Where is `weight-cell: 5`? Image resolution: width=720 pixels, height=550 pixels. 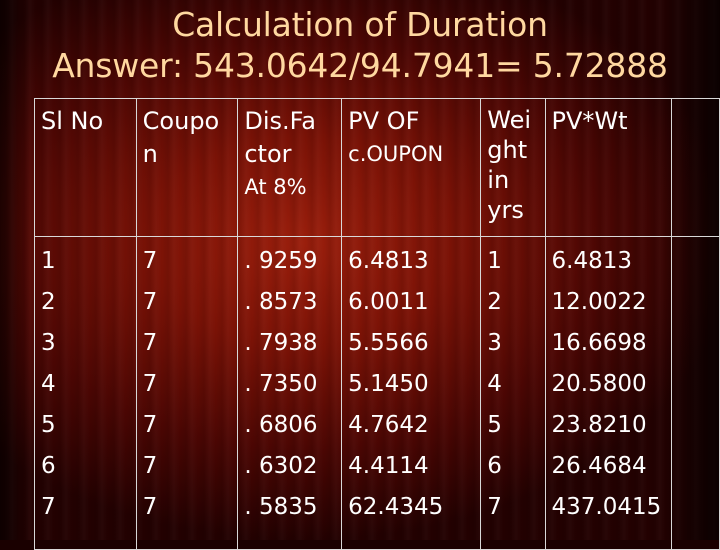
weight-cell: 5 is located at coordinates (494, 425).